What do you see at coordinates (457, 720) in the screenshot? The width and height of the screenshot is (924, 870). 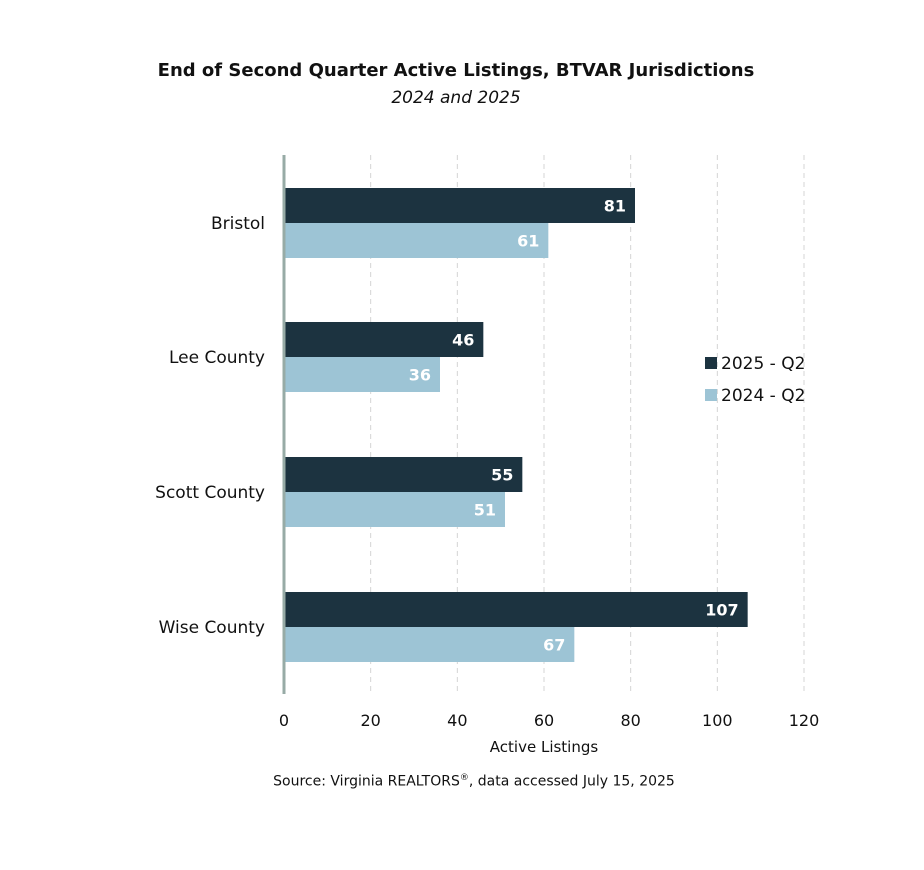 I see `x-tick-40: 40` at bounding box center [457, 720].